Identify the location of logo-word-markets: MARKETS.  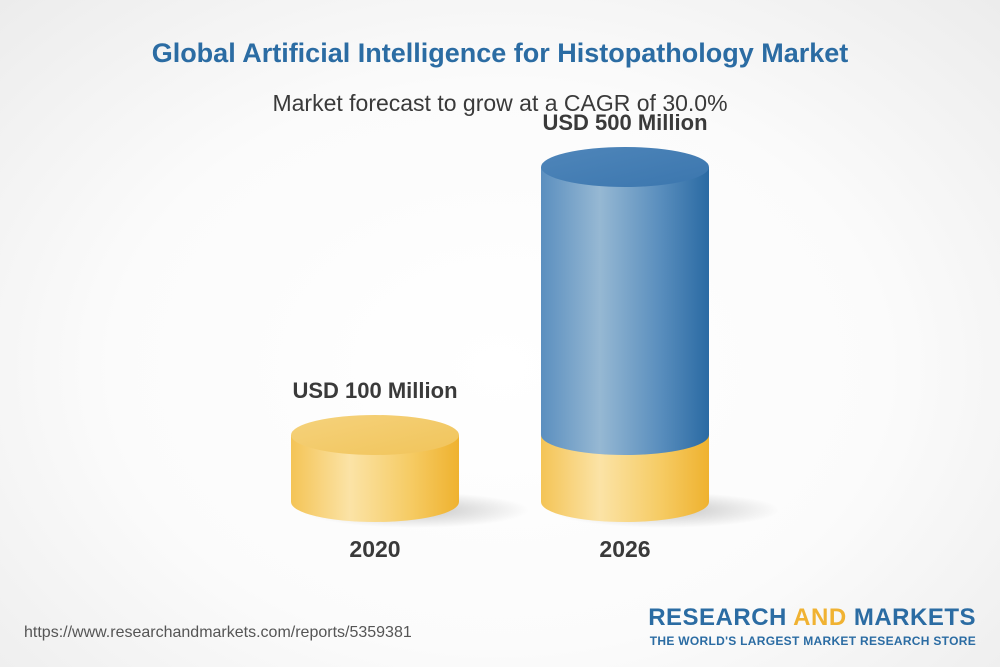
(914, 617).